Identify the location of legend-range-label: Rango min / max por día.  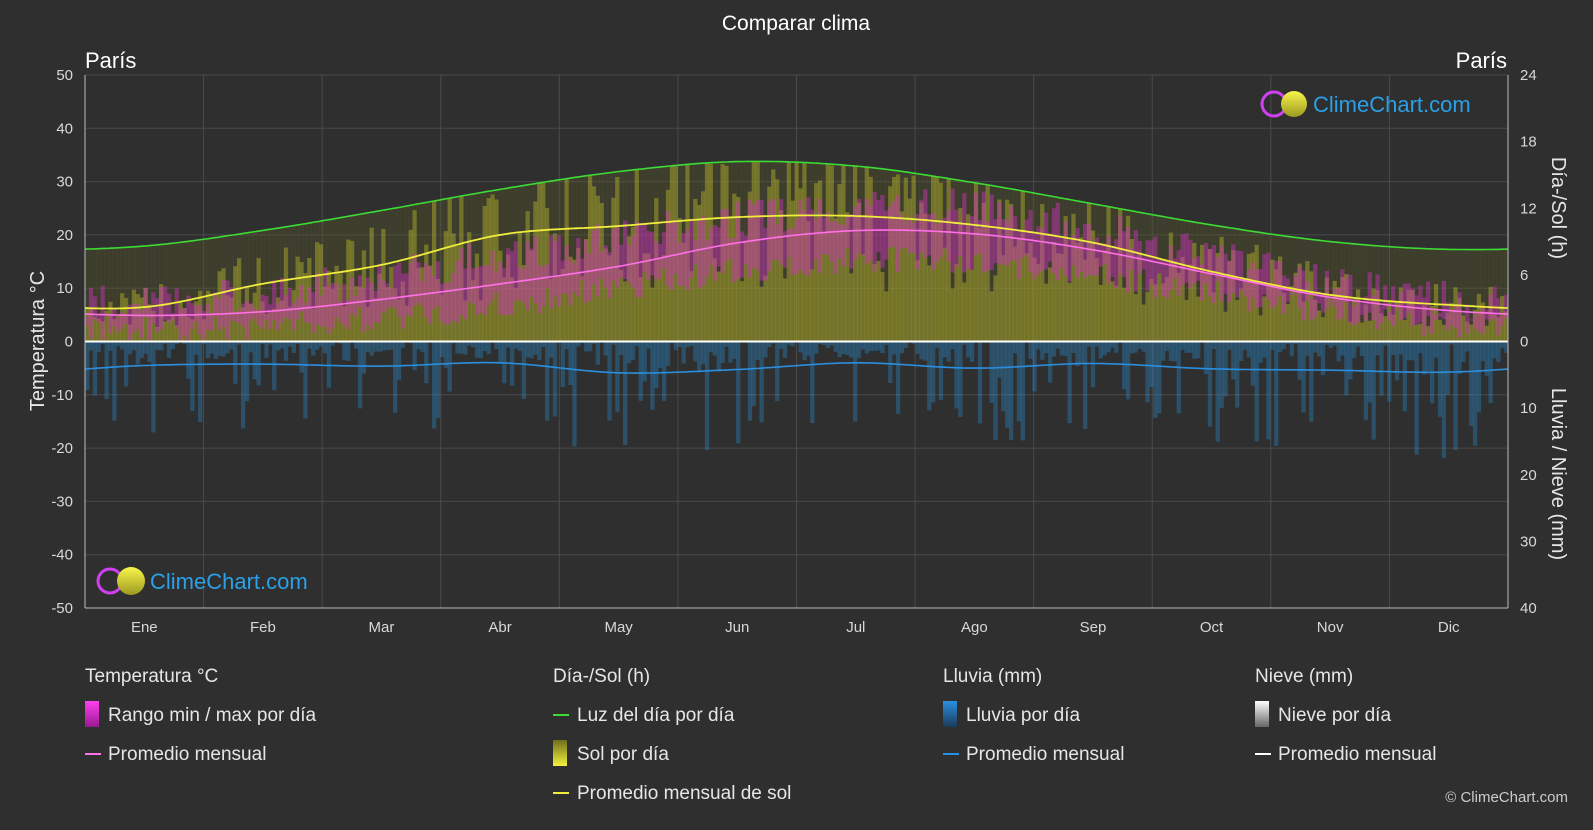
(212, 715).